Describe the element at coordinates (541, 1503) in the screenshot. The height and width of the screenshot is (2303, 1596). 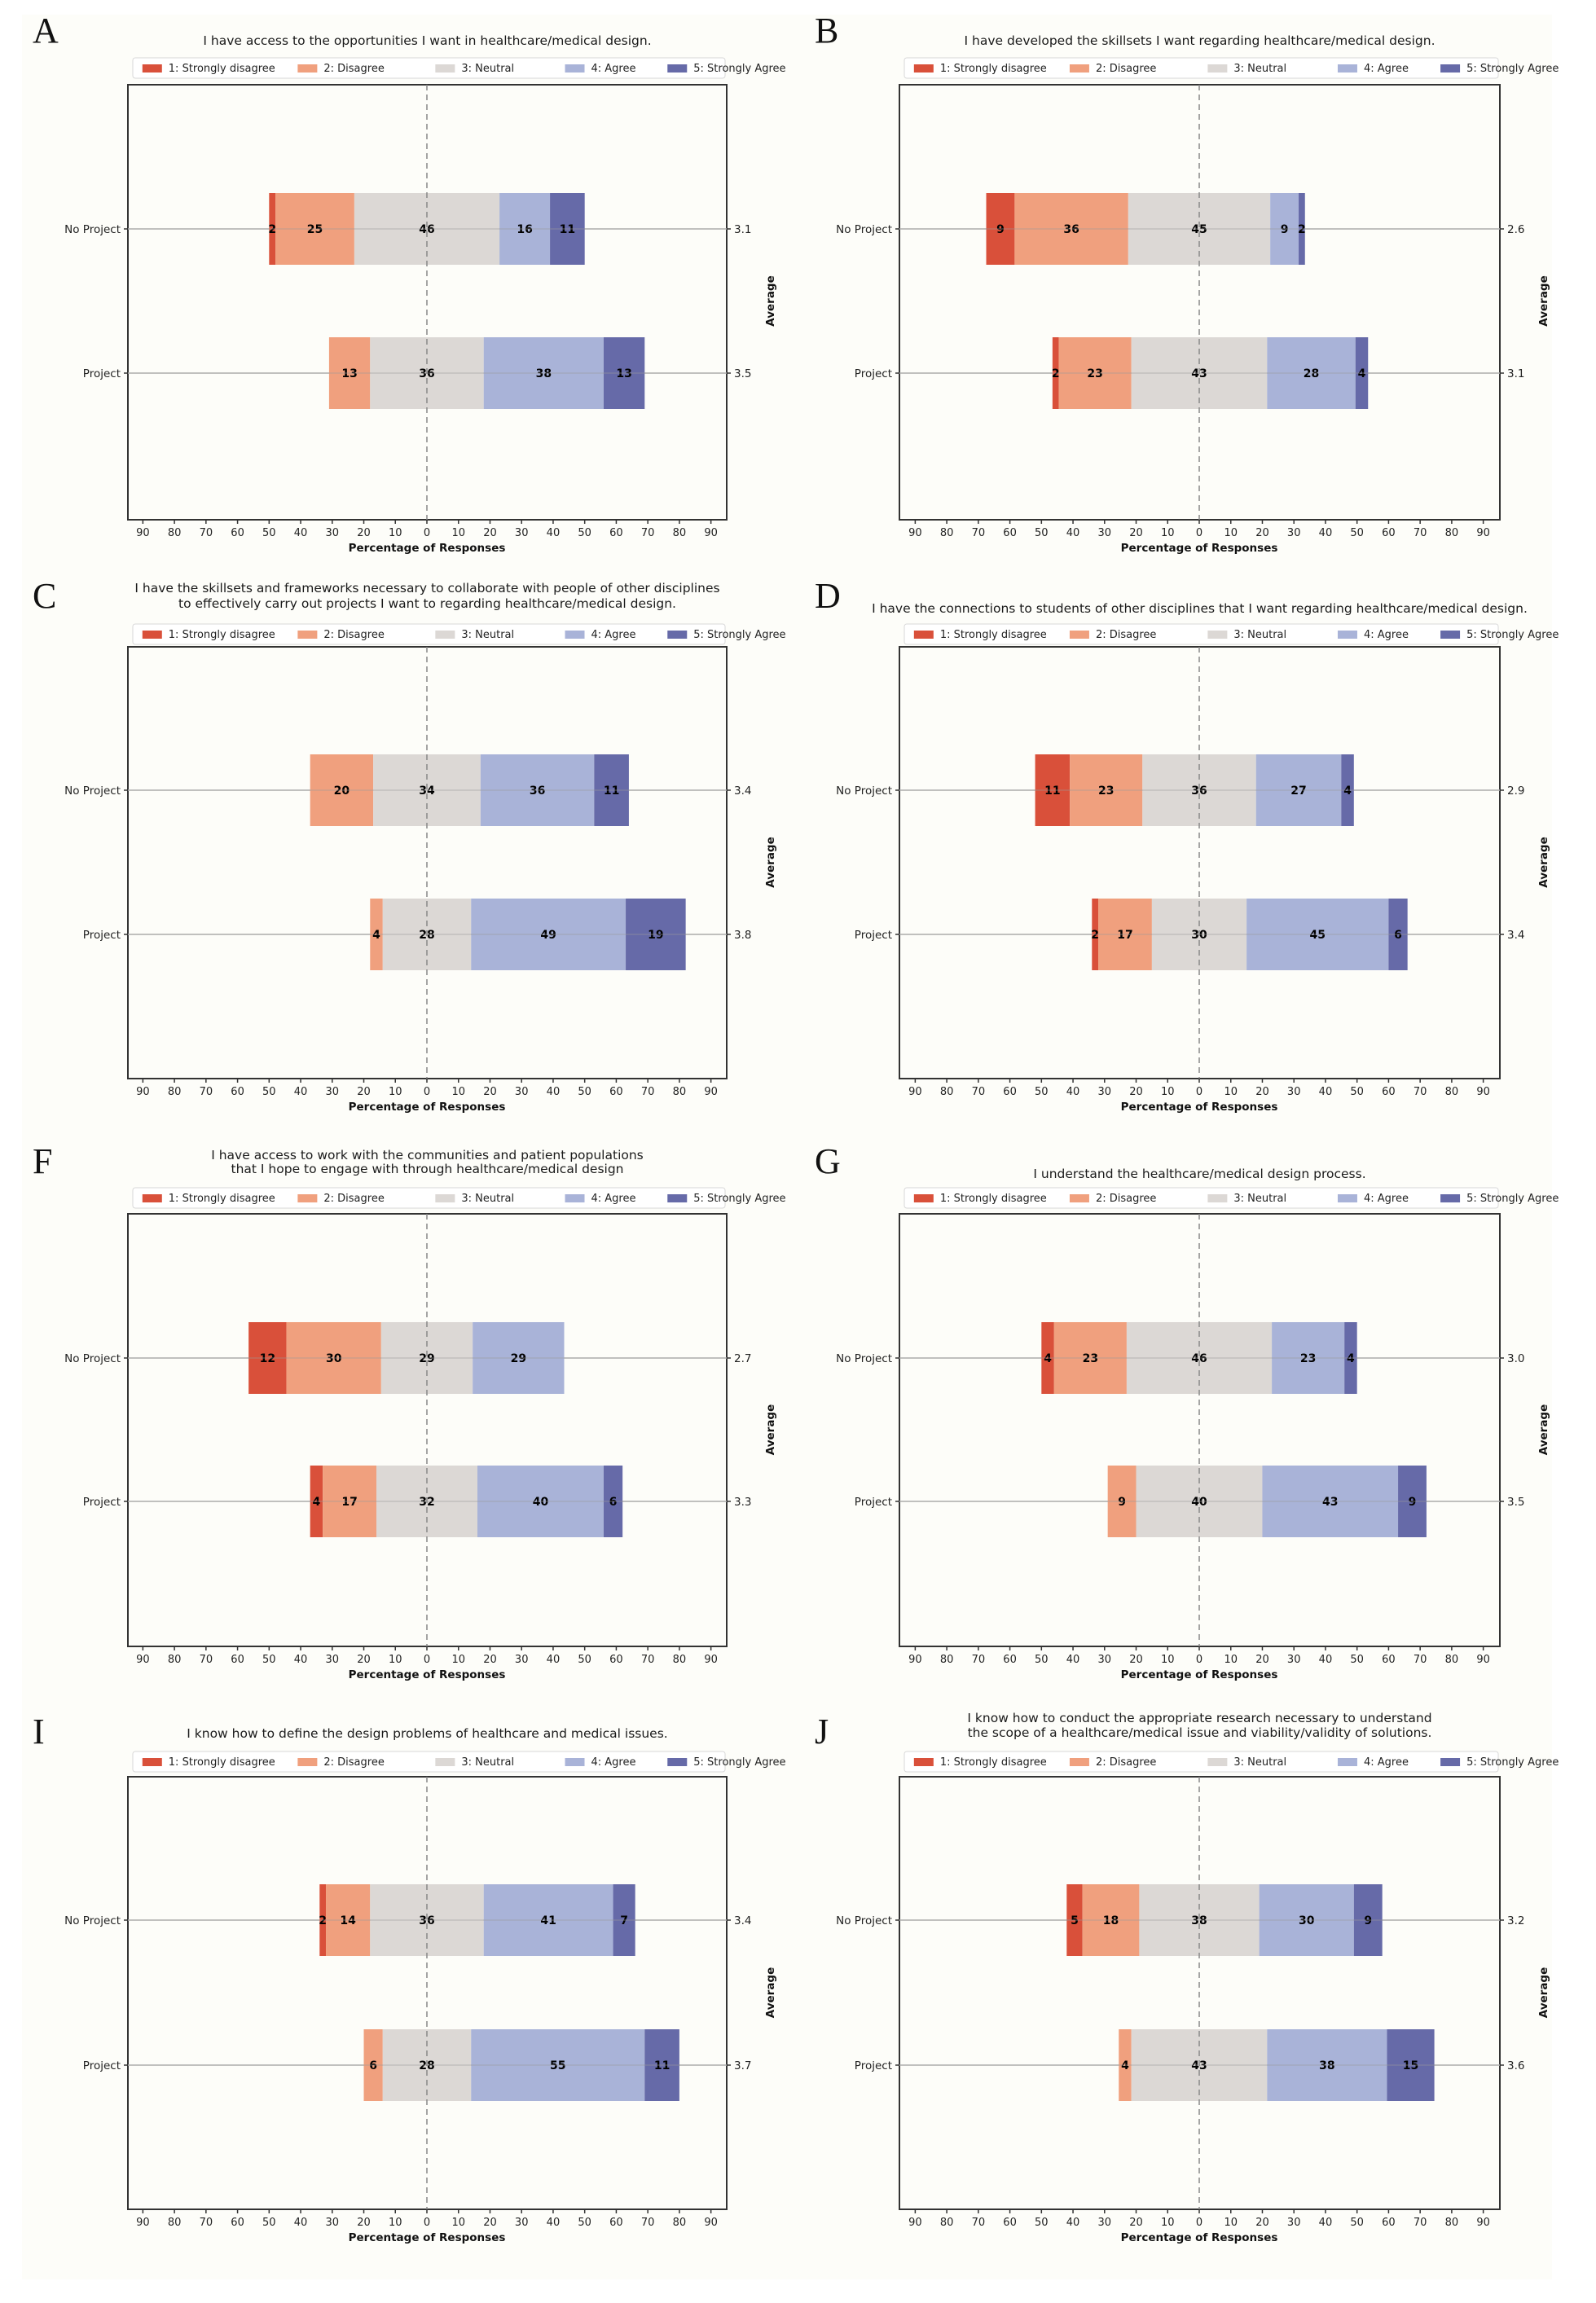
I see `bar-value-label: 40` at that location.